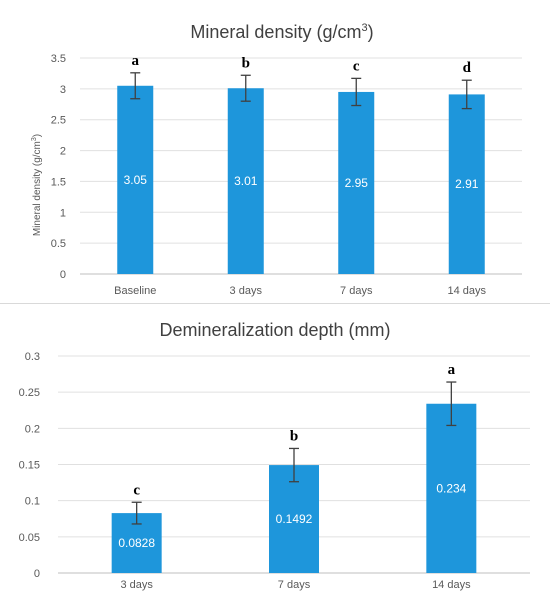  What do you see at coordinates (29, 466) in the screenshot?
I see `y-tick-label: 0.15` at bounding box center [29, 466].